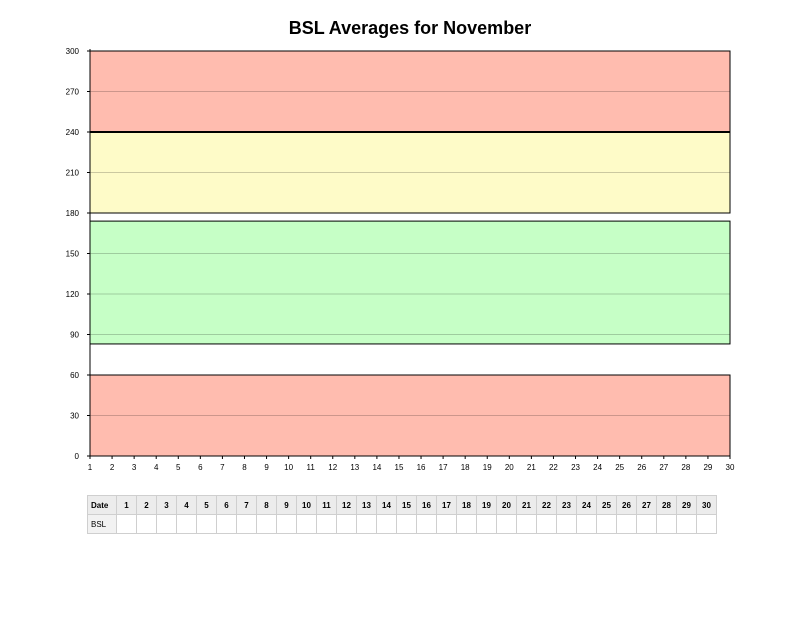 The height and width of the screenshot is (618, 800). Describe the element at coordinates (78, 254) in the screenshot. I see `y-tick-labels: 0 30 60 90 120 150 180 210 240 270 300` at that location.